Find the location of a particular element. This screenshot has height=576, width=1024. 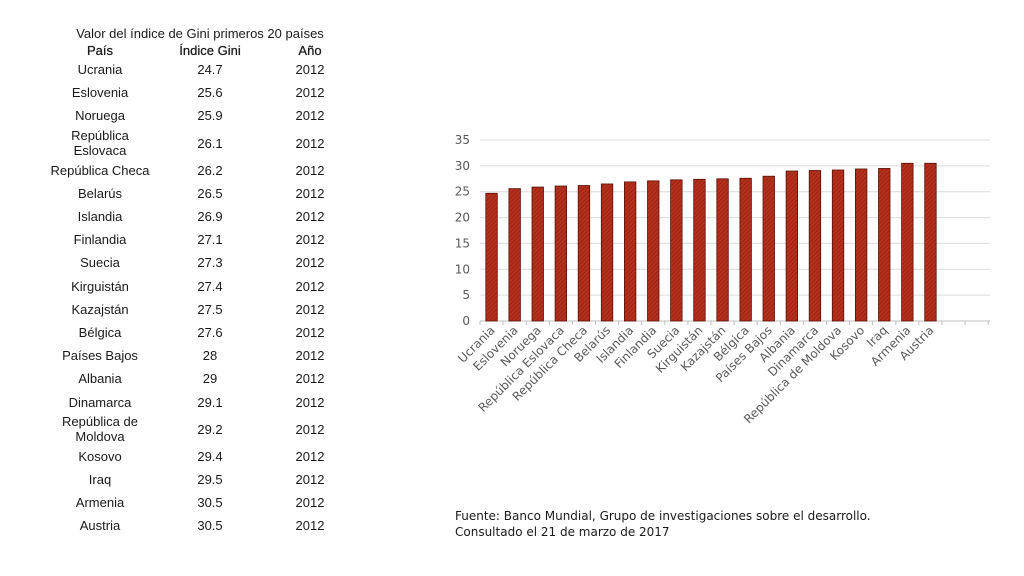

cell-pais: República Checa is located at coordinates (100, 170).